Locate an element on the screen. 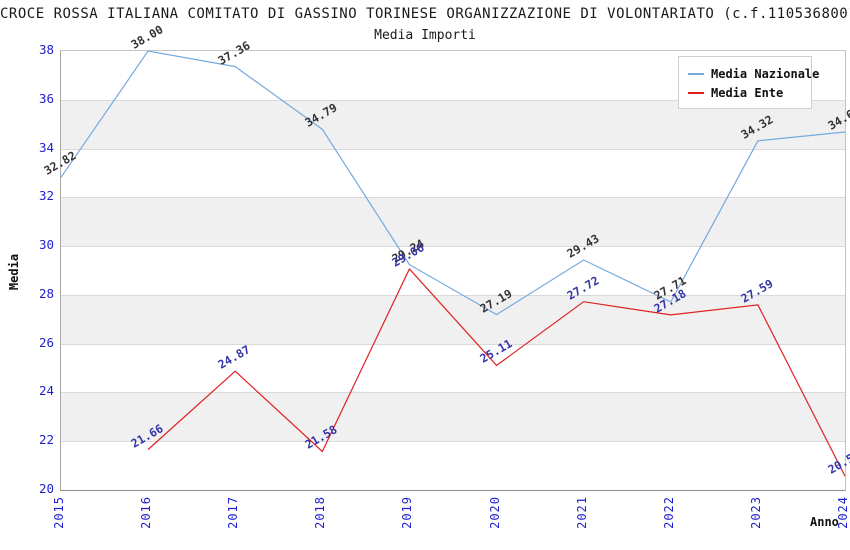 This screenshot has width=850, height=550. y-tick-label: 20 is located at coordinates (46, 488).